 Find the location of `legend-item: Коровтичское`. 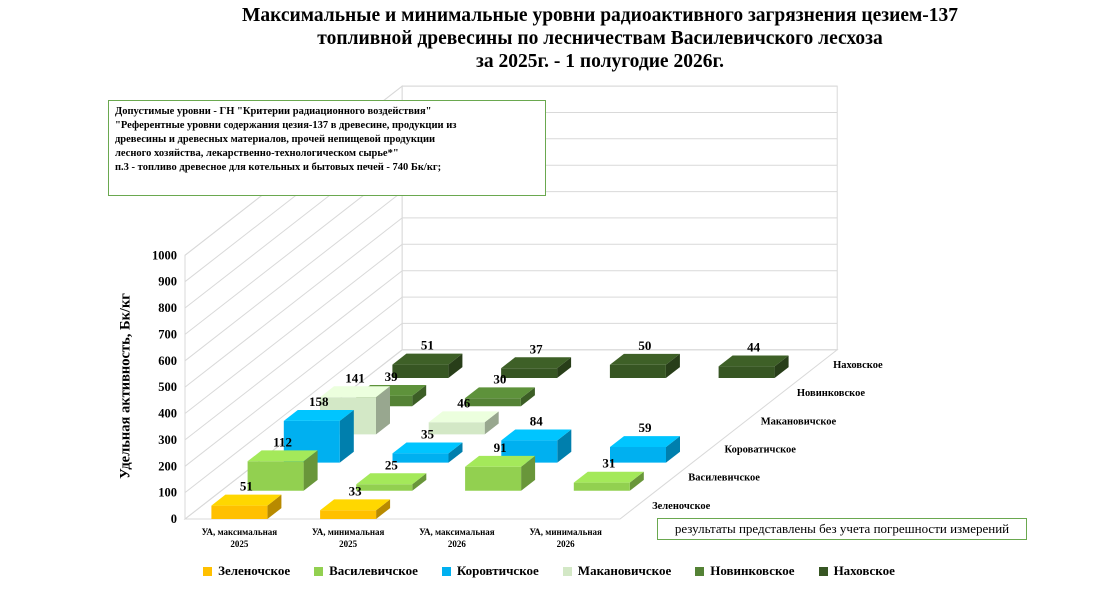

legend-item: Коровтичское is located at coordinates (490, 571).